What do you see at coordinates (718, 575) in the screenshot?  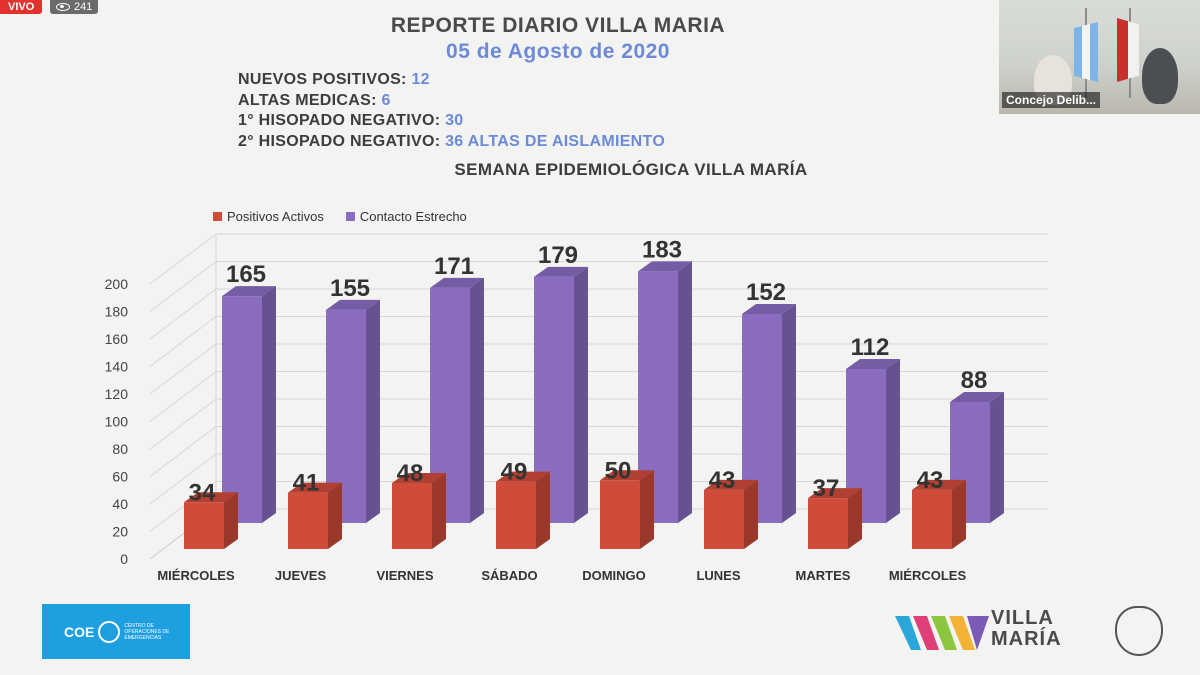 I see `x-tick-label: LUNES` at bounding box center [718, 575].